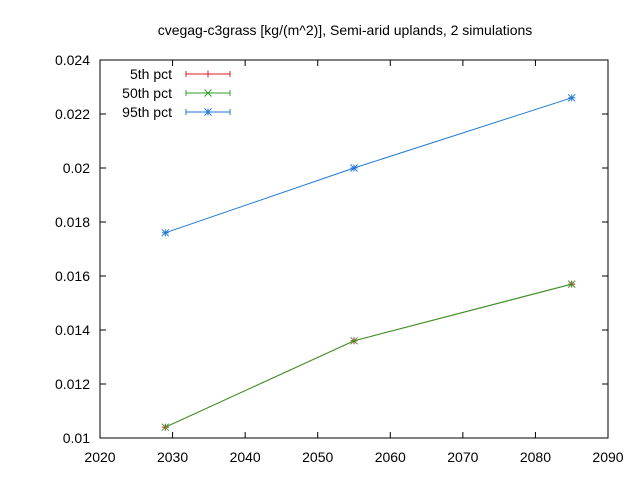  I want to click on legend: 5th pct 50th pct 95th pct, so click(176, 93).